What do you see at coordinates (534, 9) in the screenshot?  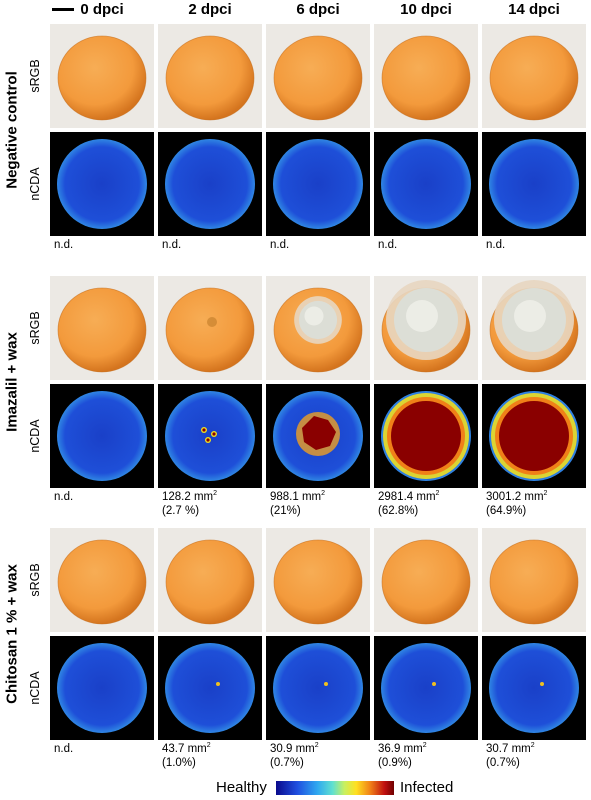 I see `column-header-14dpci: 14 dpci` at bounding box center [534, 9].